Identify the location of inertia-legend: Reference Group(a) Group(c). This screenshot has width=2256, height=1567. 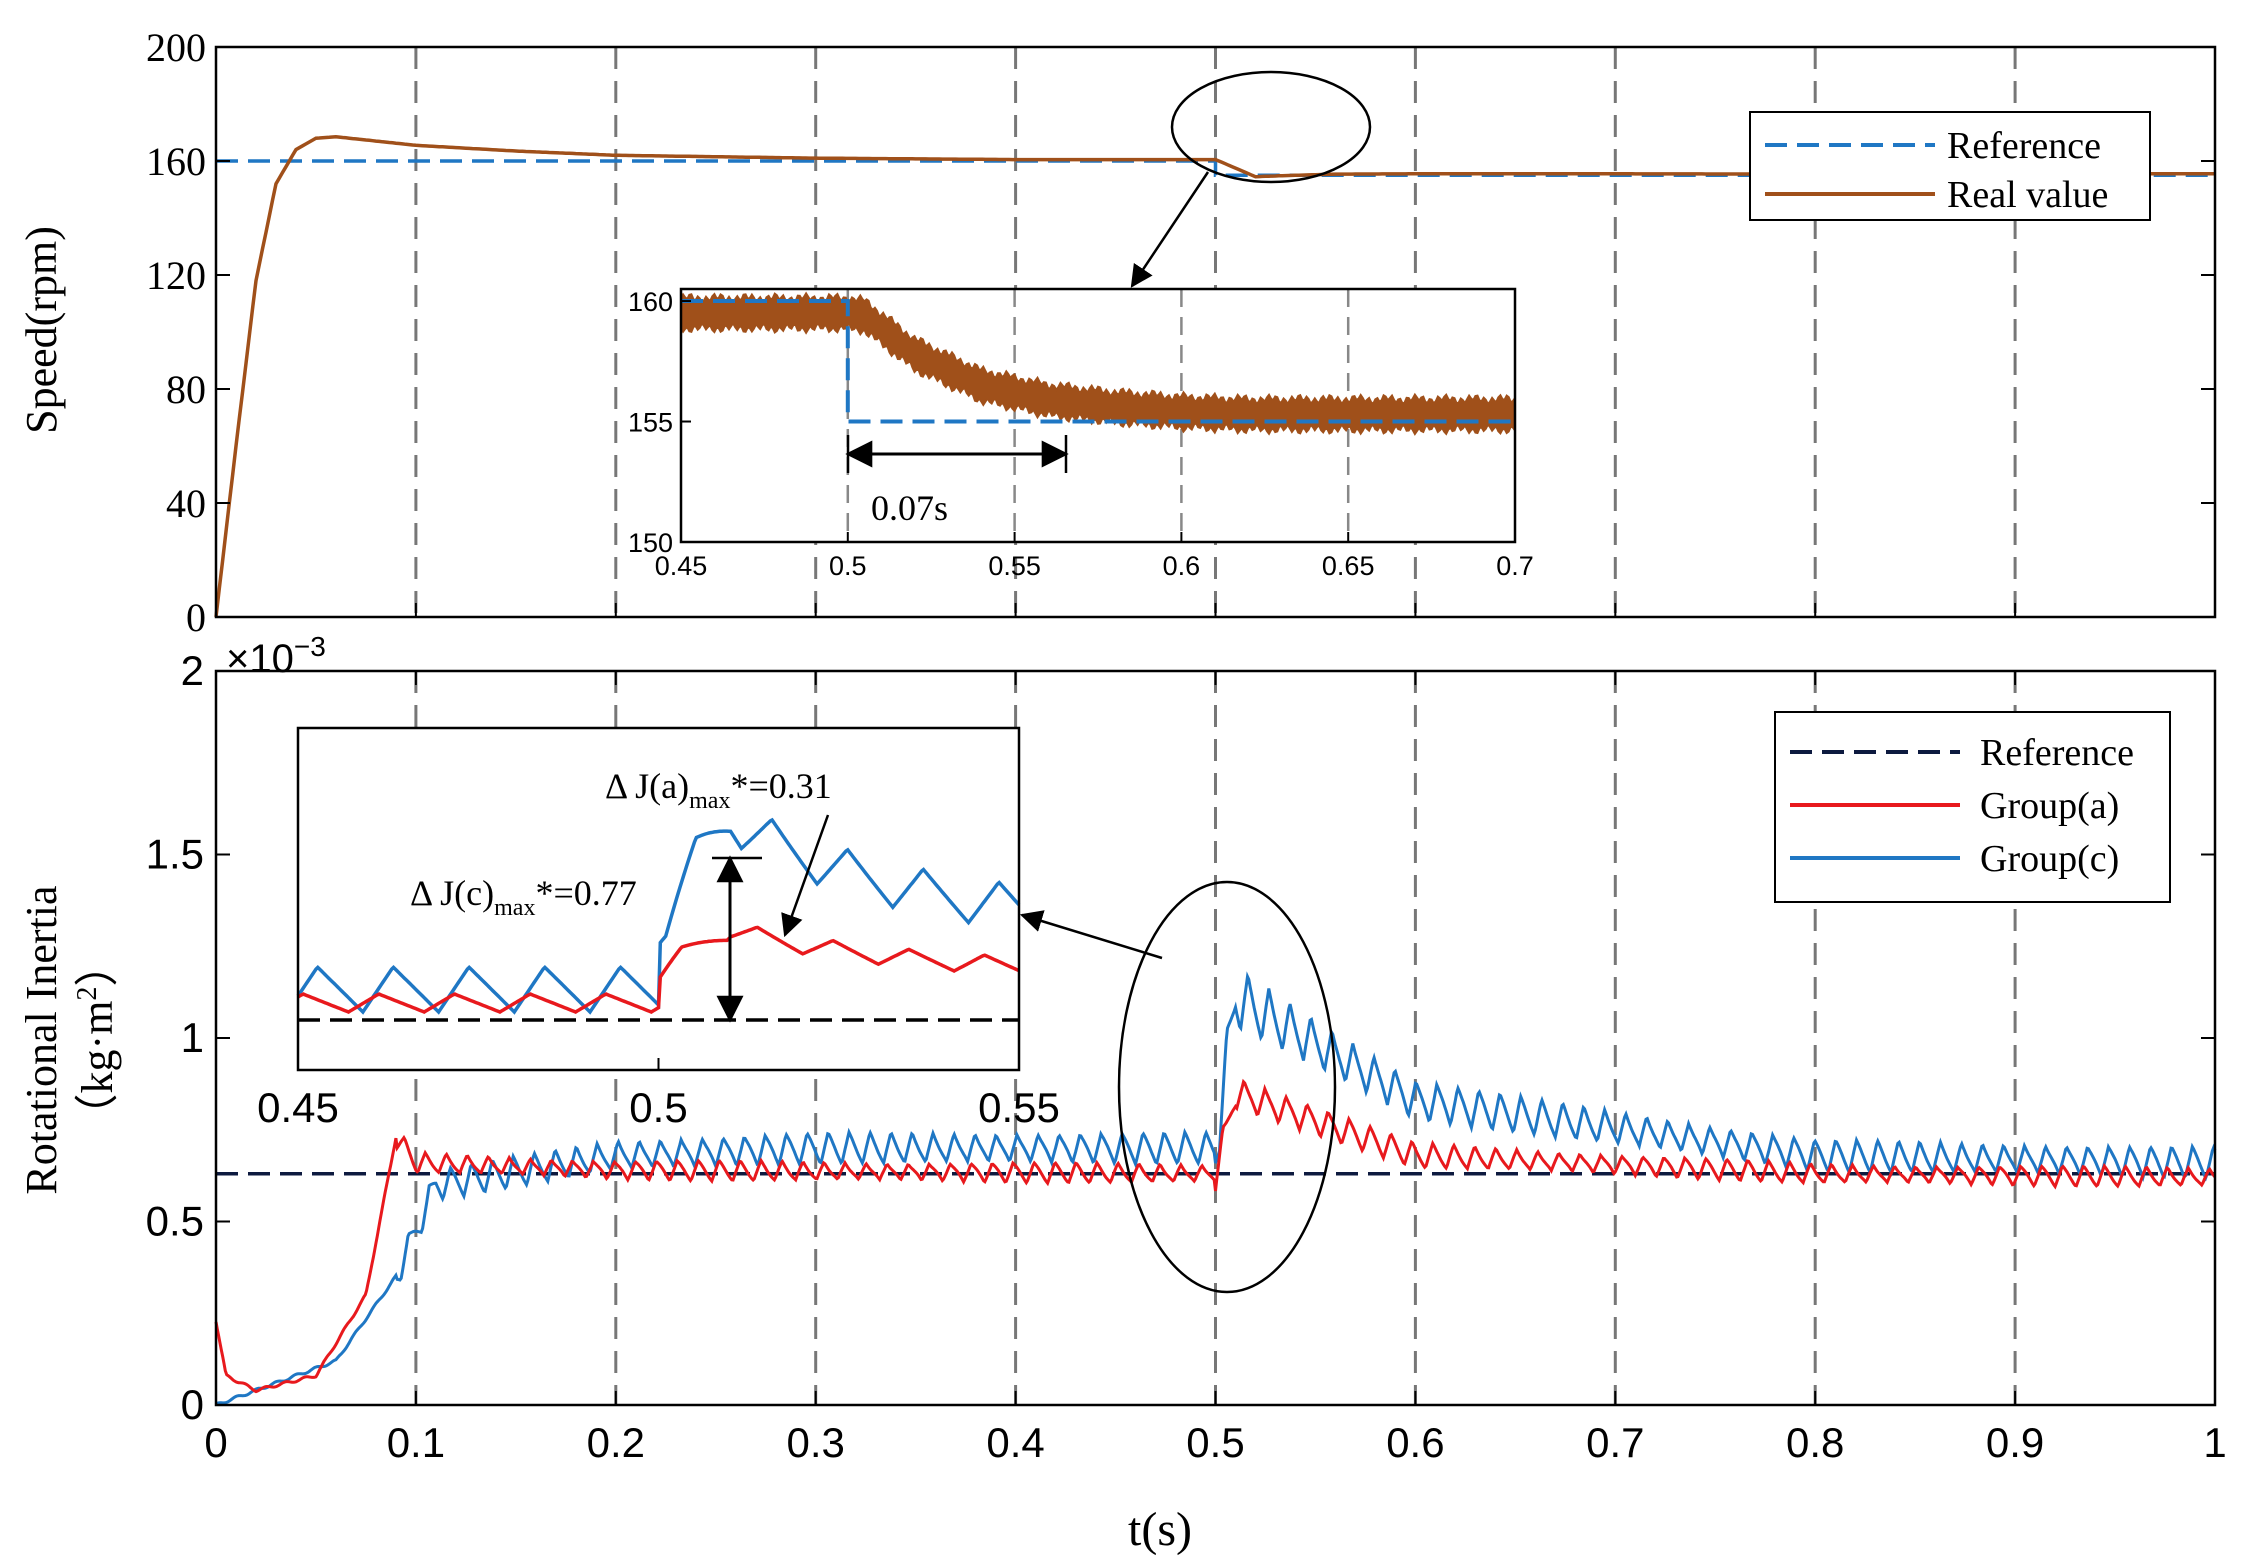
(1972, 807).